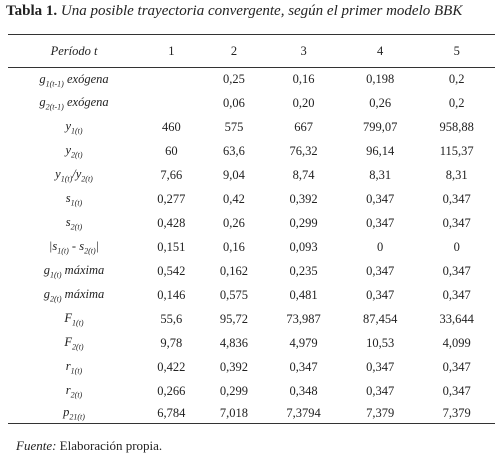  I want to click on row-label: y2(t), so click(74, 152).